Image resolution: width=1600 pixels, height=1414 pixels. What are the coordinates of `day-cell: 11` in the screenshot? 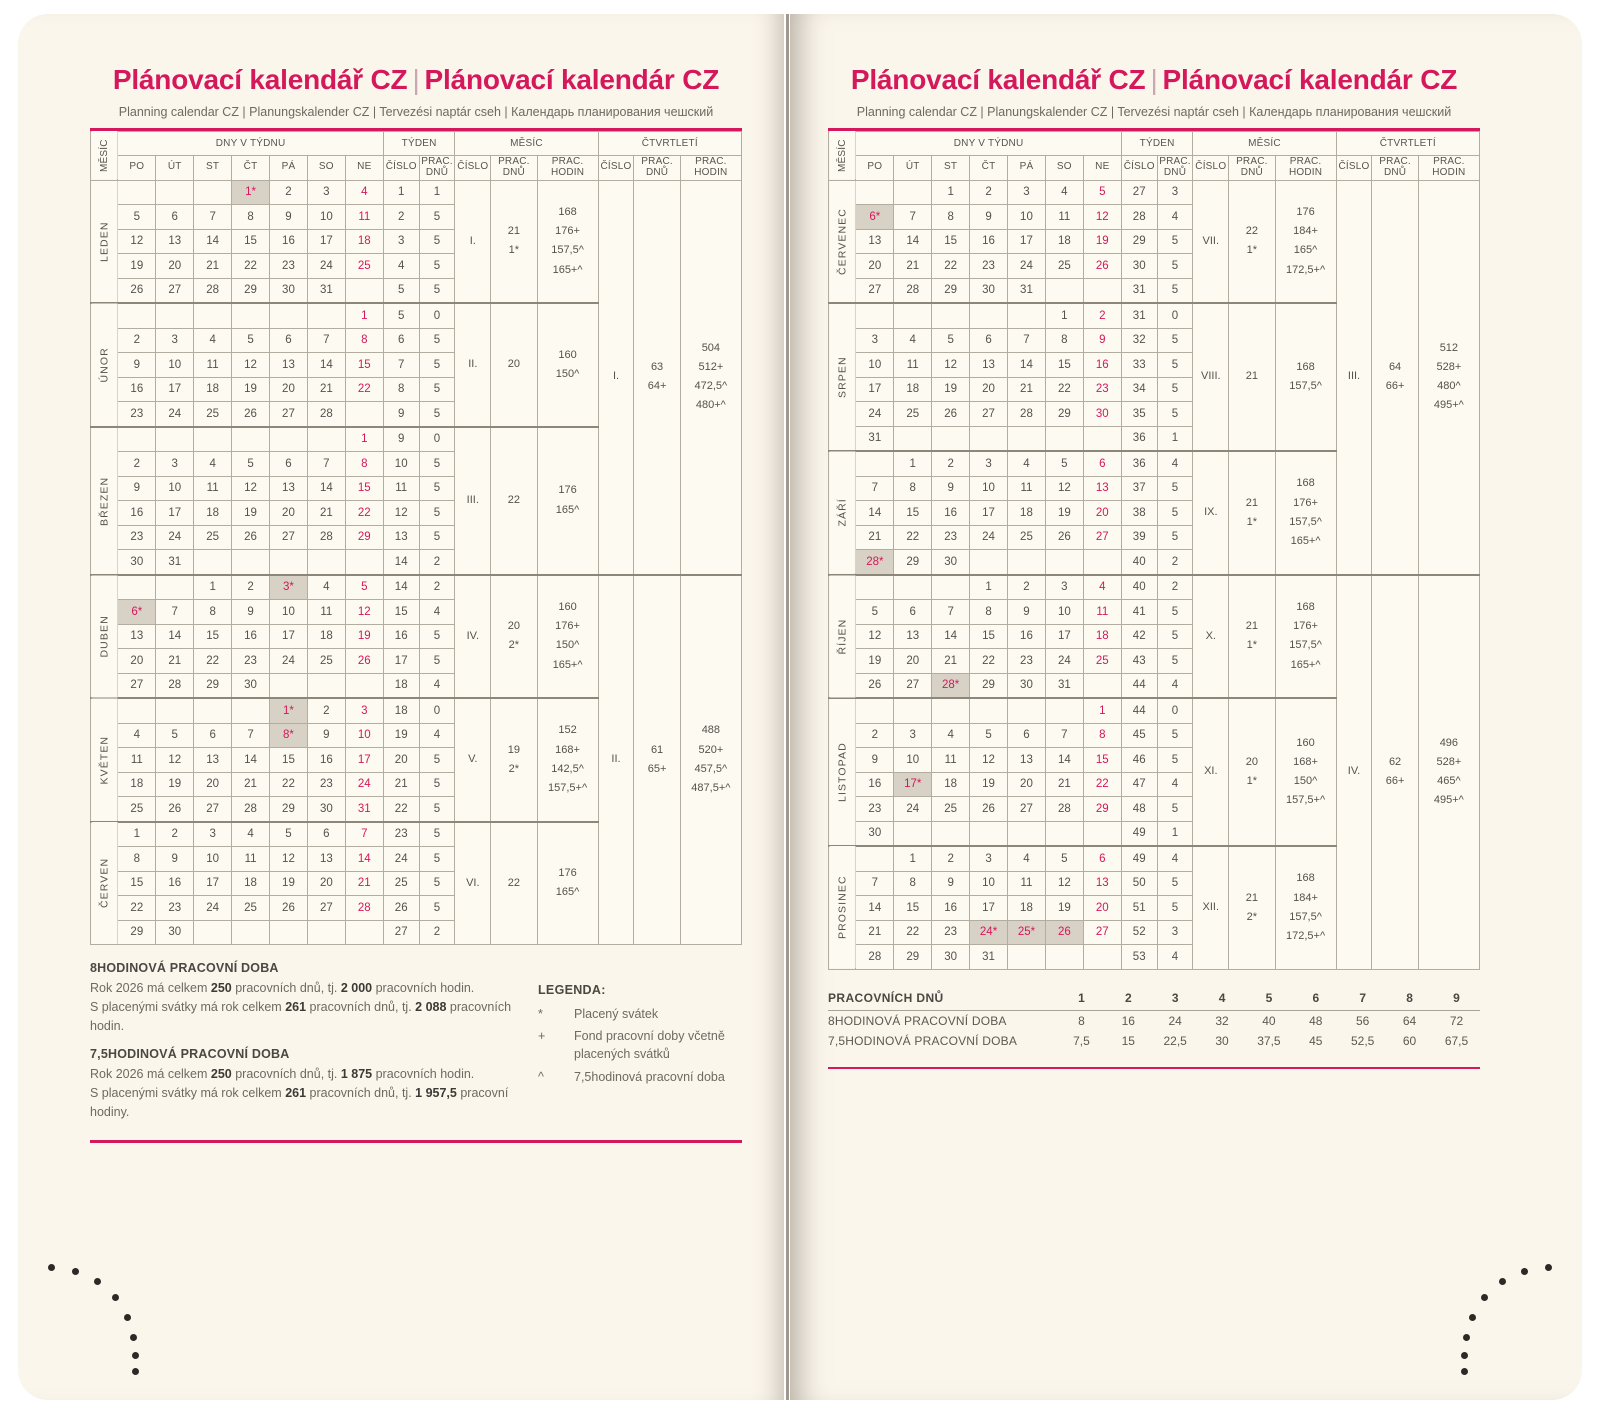 It's located at (326, 612).